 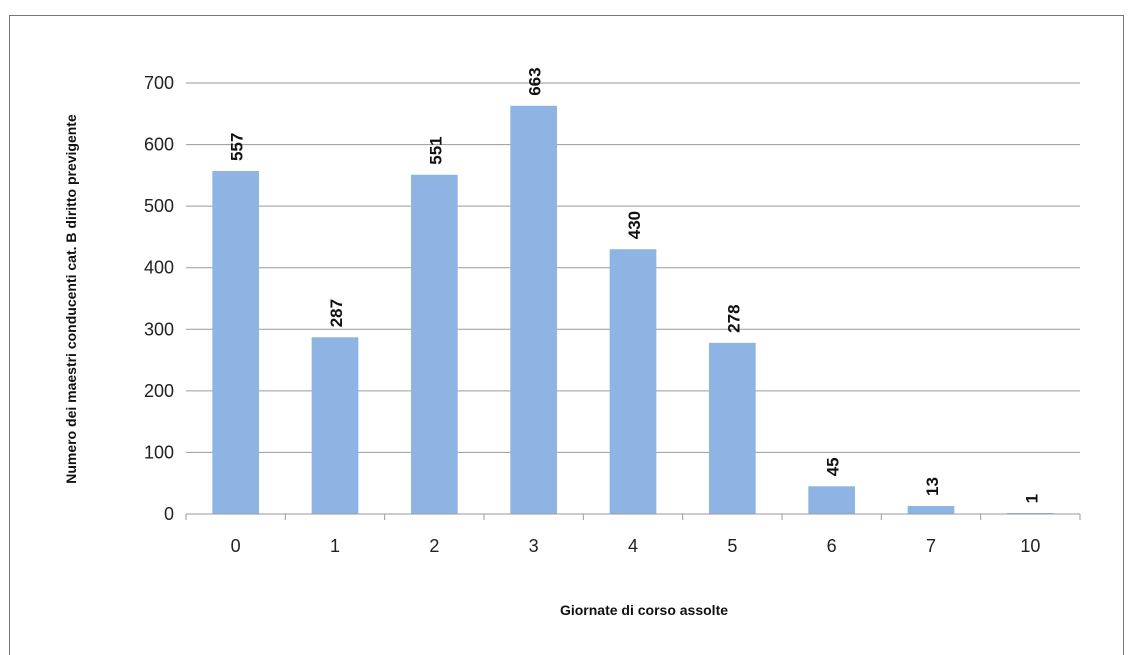 I want to click on x-tick-label: 2, so click(x=434, y=546).